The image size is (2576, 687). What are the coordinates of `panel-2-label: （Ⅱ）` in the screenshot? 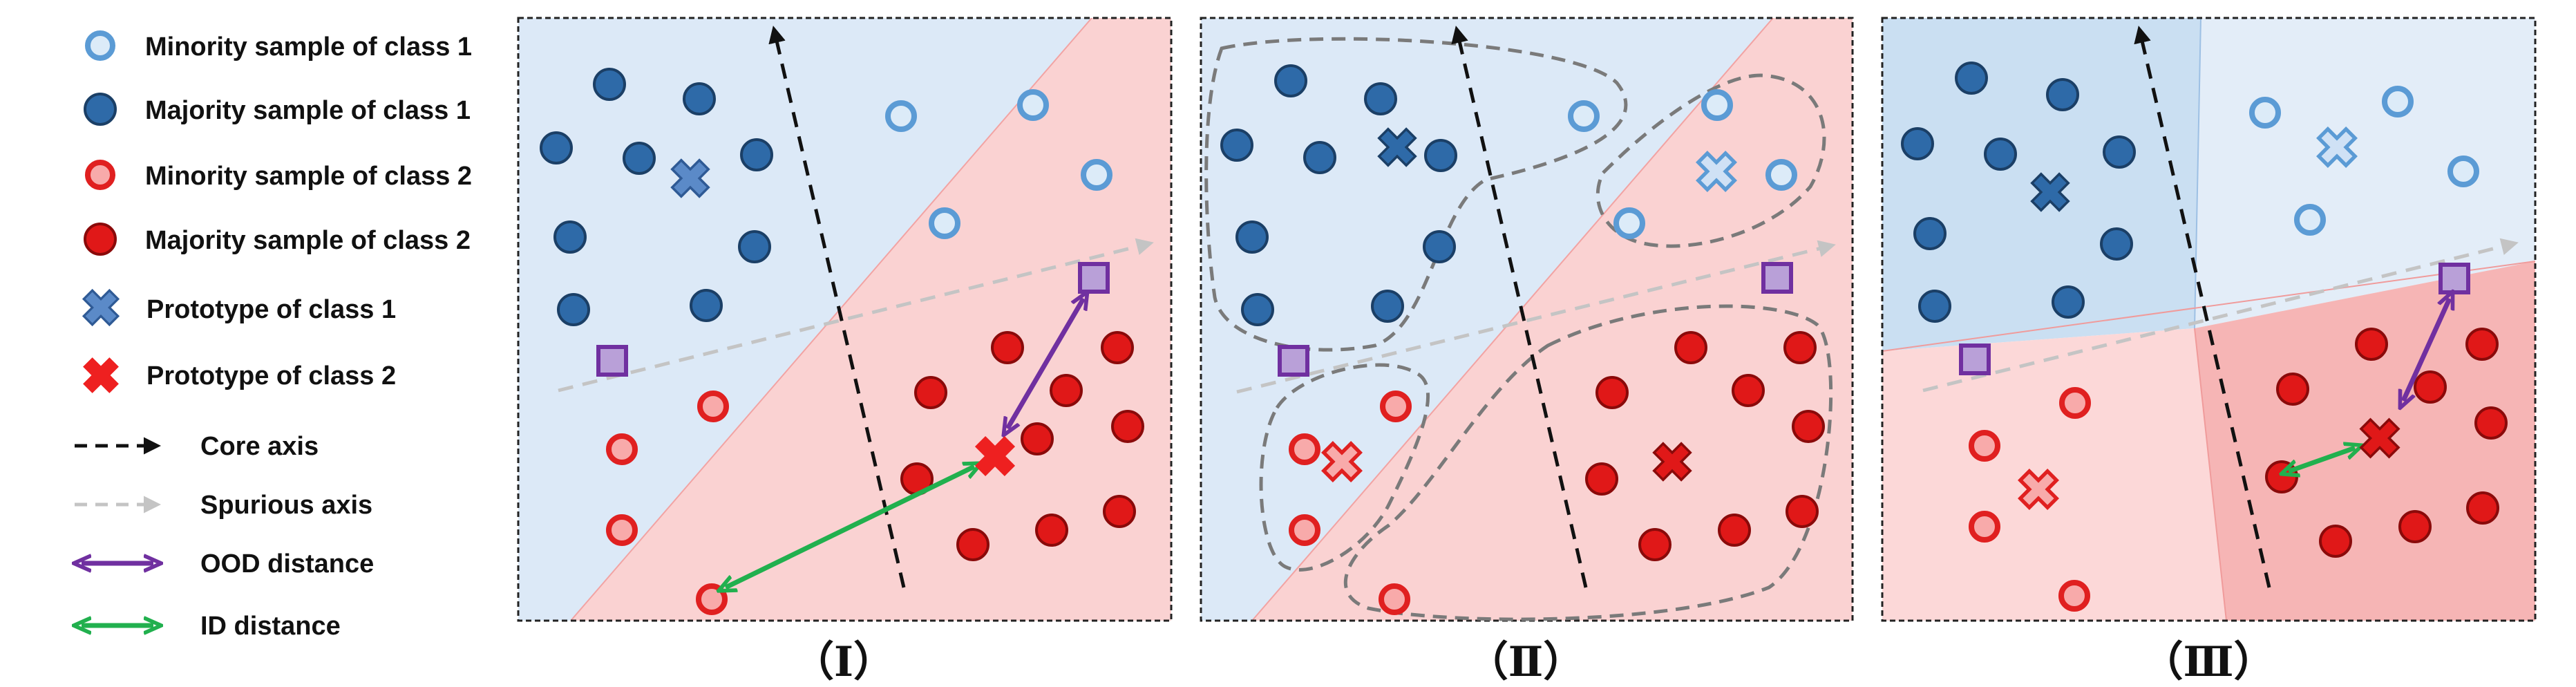 It's located at (1526, 662).